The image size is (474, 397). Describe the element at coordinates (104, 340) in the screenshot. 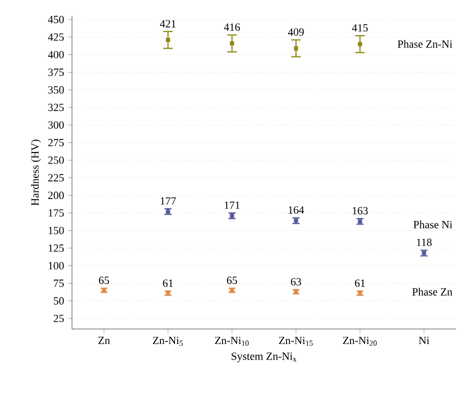

I see `x-tick-label: Zn` at that location.